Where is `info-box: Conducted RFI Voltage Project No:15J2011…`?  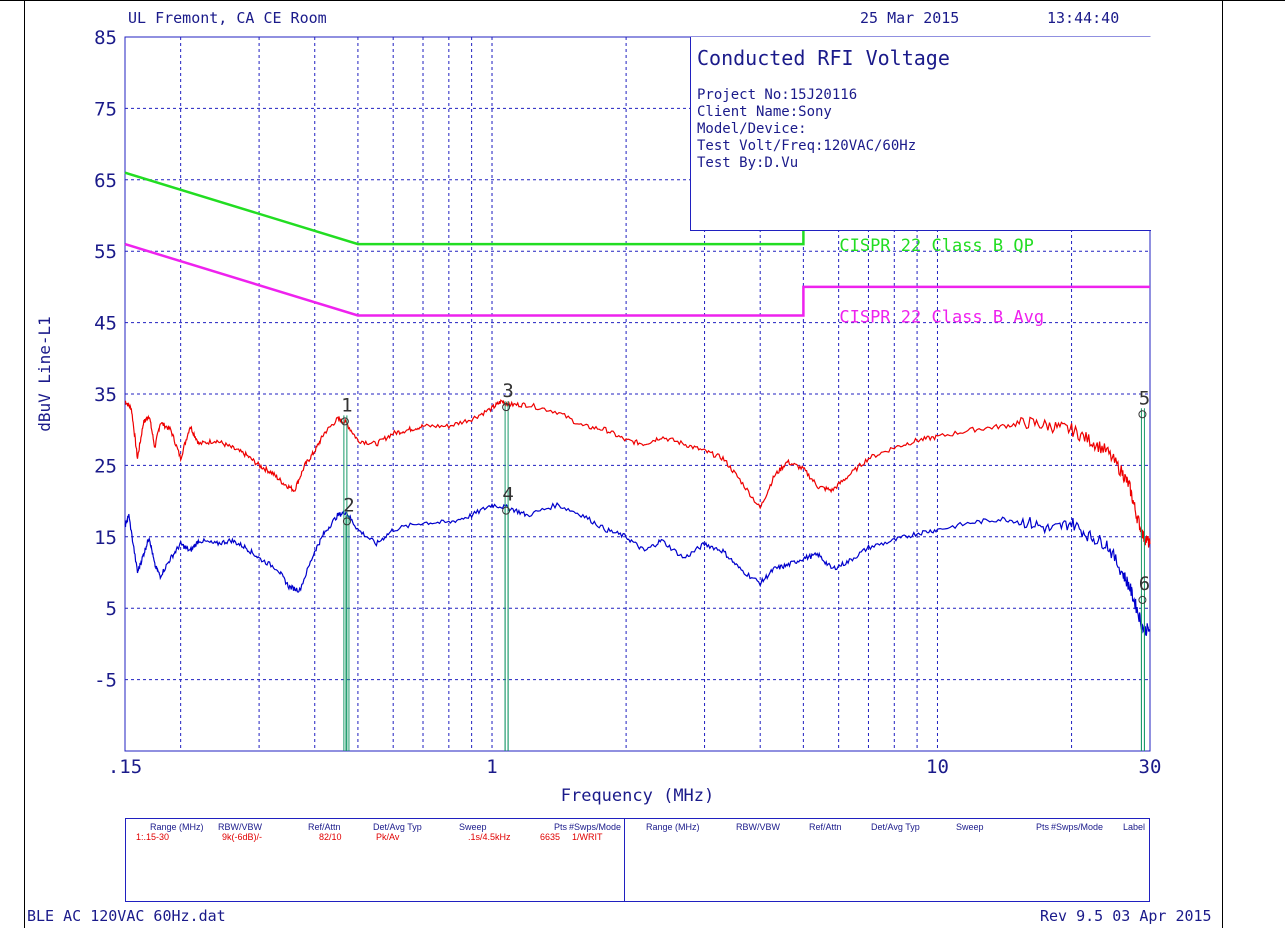
info-box: Conducted RFI Voltage Project No:15J2011… is located at coordinates (920, 134).